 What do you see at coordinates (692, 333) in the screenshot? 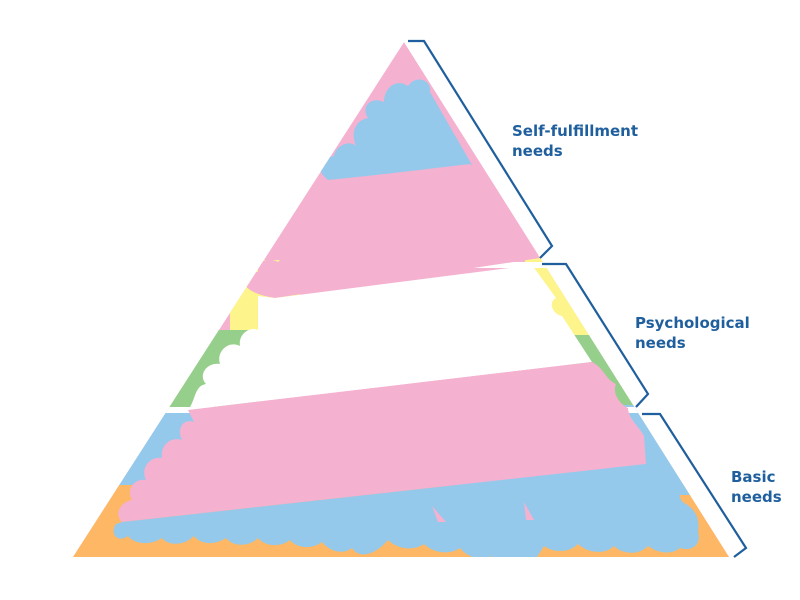
I see `label-psychological-needs: Psychological needs` at bounding box center [692, 333].